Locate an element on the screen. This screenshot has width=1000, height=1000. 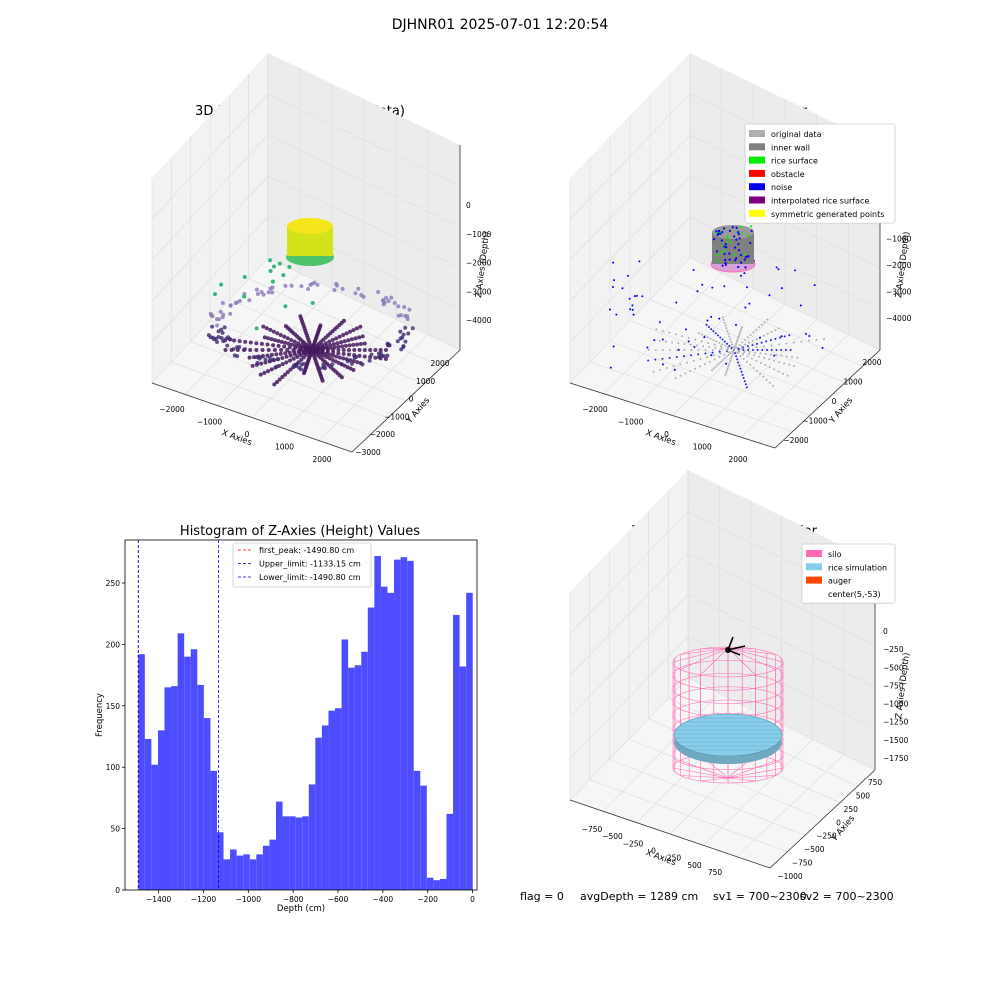
hist-y-tick-label: 100 is located at coordinates (113, 767).